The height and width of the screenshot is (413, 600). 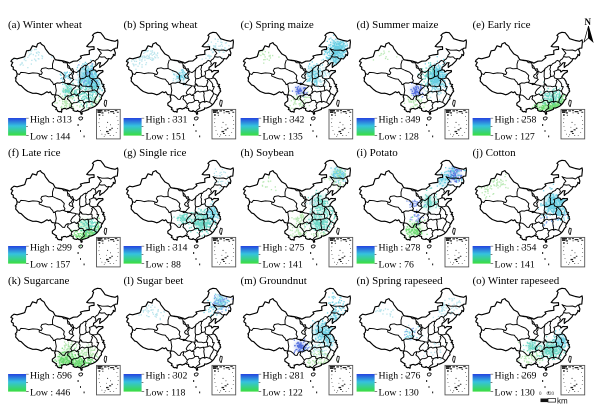 What do you see at coordinates (284, 376) in the screenshot?
I see `svg-text: High : 281` at bounding box center [284, 376].